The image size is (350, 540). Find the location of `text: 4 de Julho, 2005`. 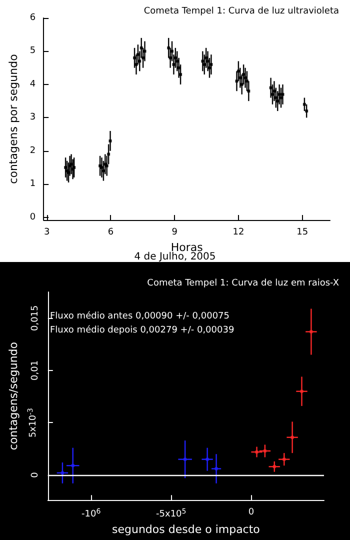

text: 4 de Julho, 2005 is located at coordinates (175, 257).